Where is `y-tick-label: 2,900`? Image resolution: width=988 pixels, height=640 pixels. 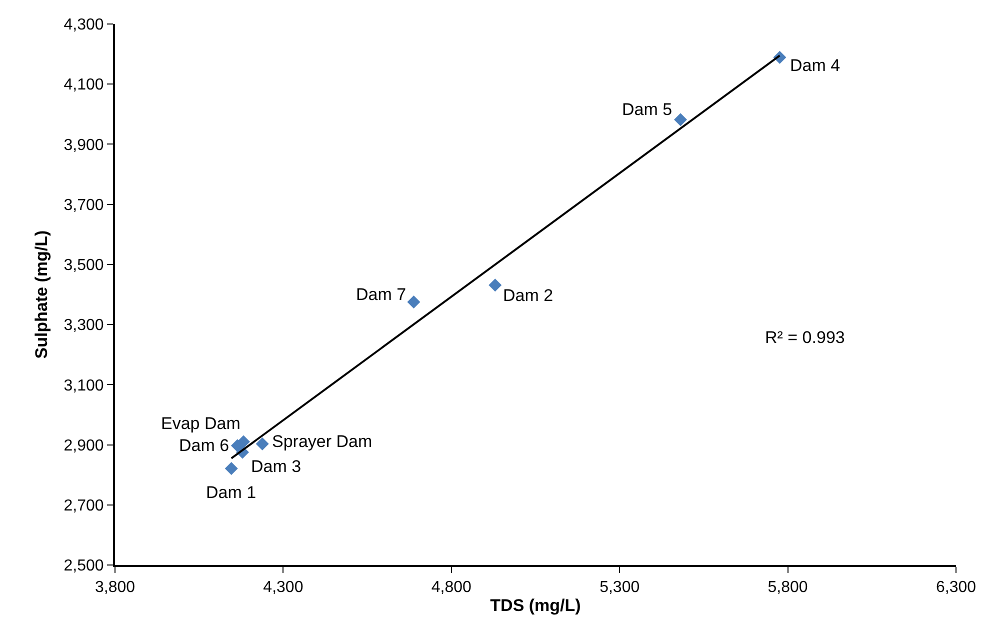
y-tick-label: 2,900 is located at coordinates (84, 445).